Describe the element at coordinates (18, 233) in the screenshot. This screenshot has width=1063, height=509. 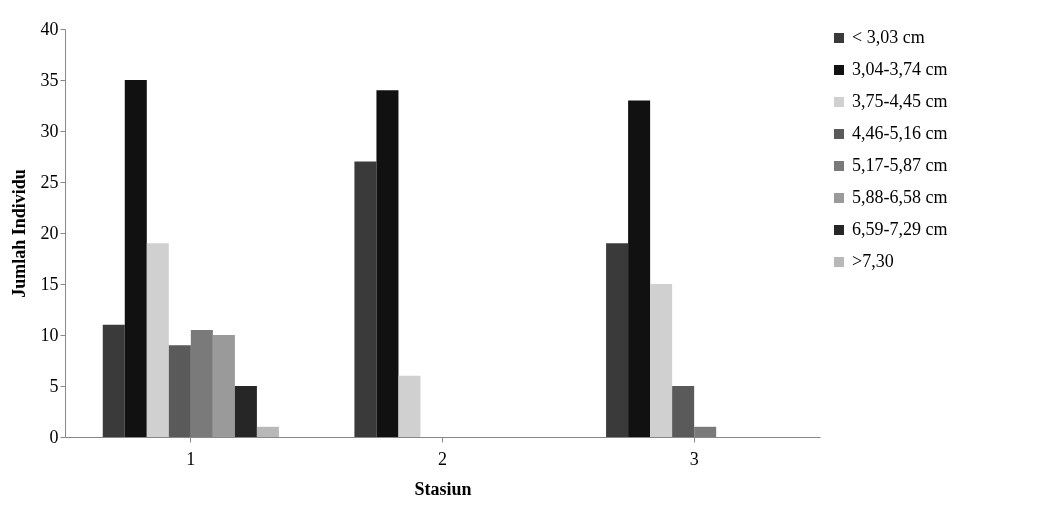
I see `y-axis-title: Jumlah Individu` at that location.